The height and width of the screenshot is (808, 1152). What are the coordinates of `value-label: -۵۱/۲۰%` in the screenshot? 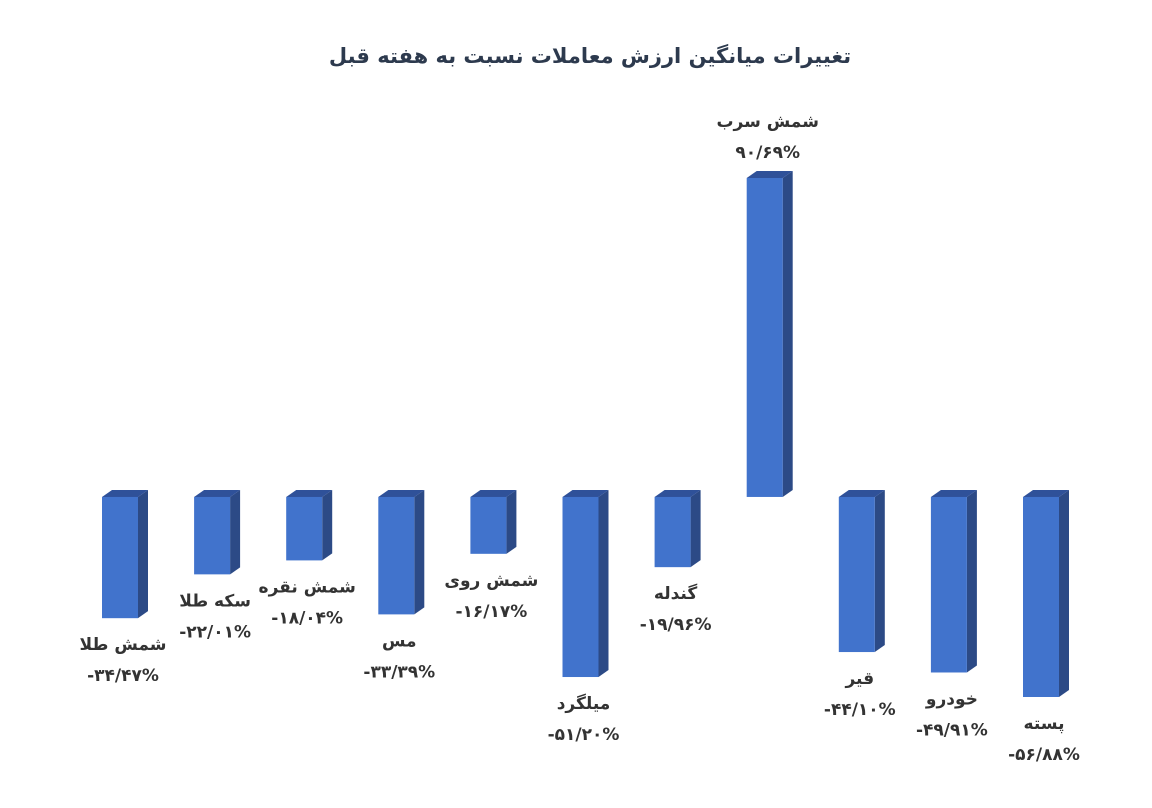 It's located at (584, 735).